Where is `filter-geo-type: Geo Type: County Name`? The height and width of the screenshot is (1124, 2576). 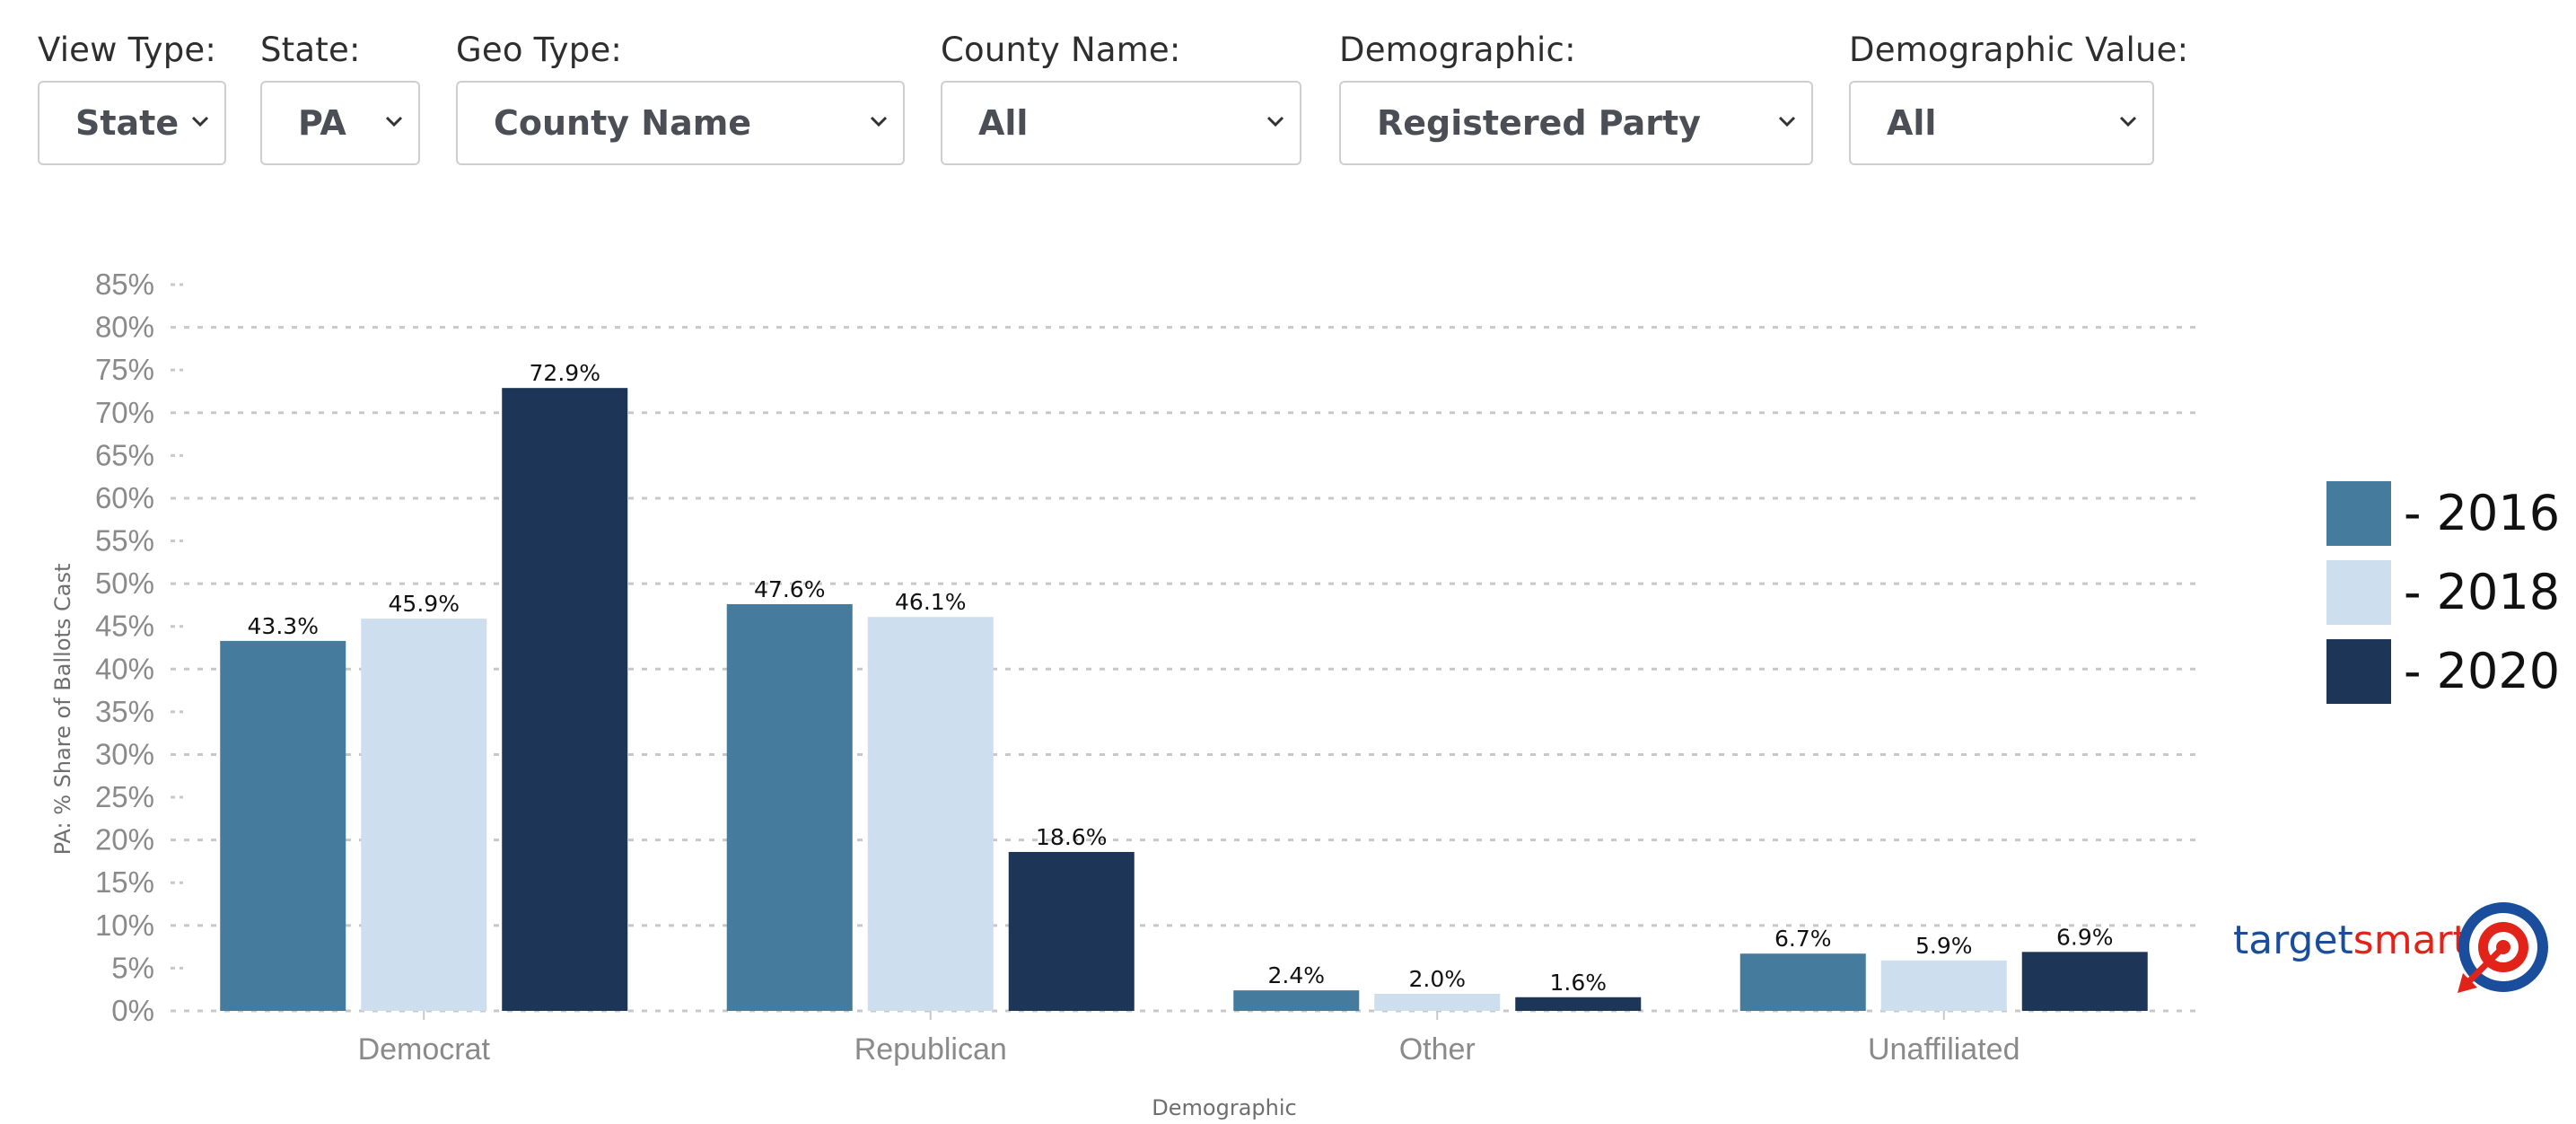 filter-geo-type: Geo Type: County Name is located at coordinates (680, 95).